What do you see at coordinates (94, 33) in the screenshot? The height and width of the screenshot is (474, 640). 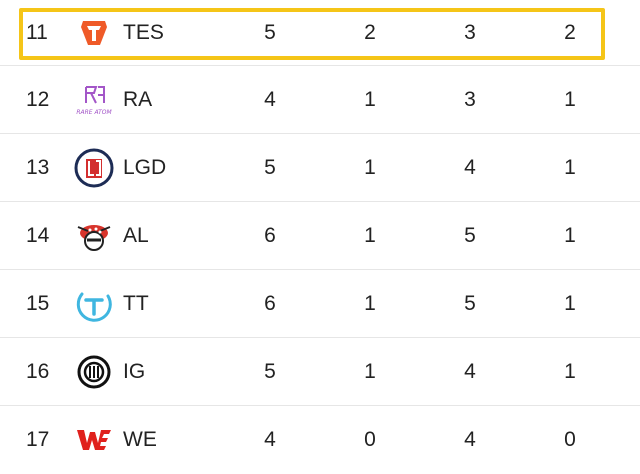 I see `tes-logo-icon` at bounding box center [94, 33].